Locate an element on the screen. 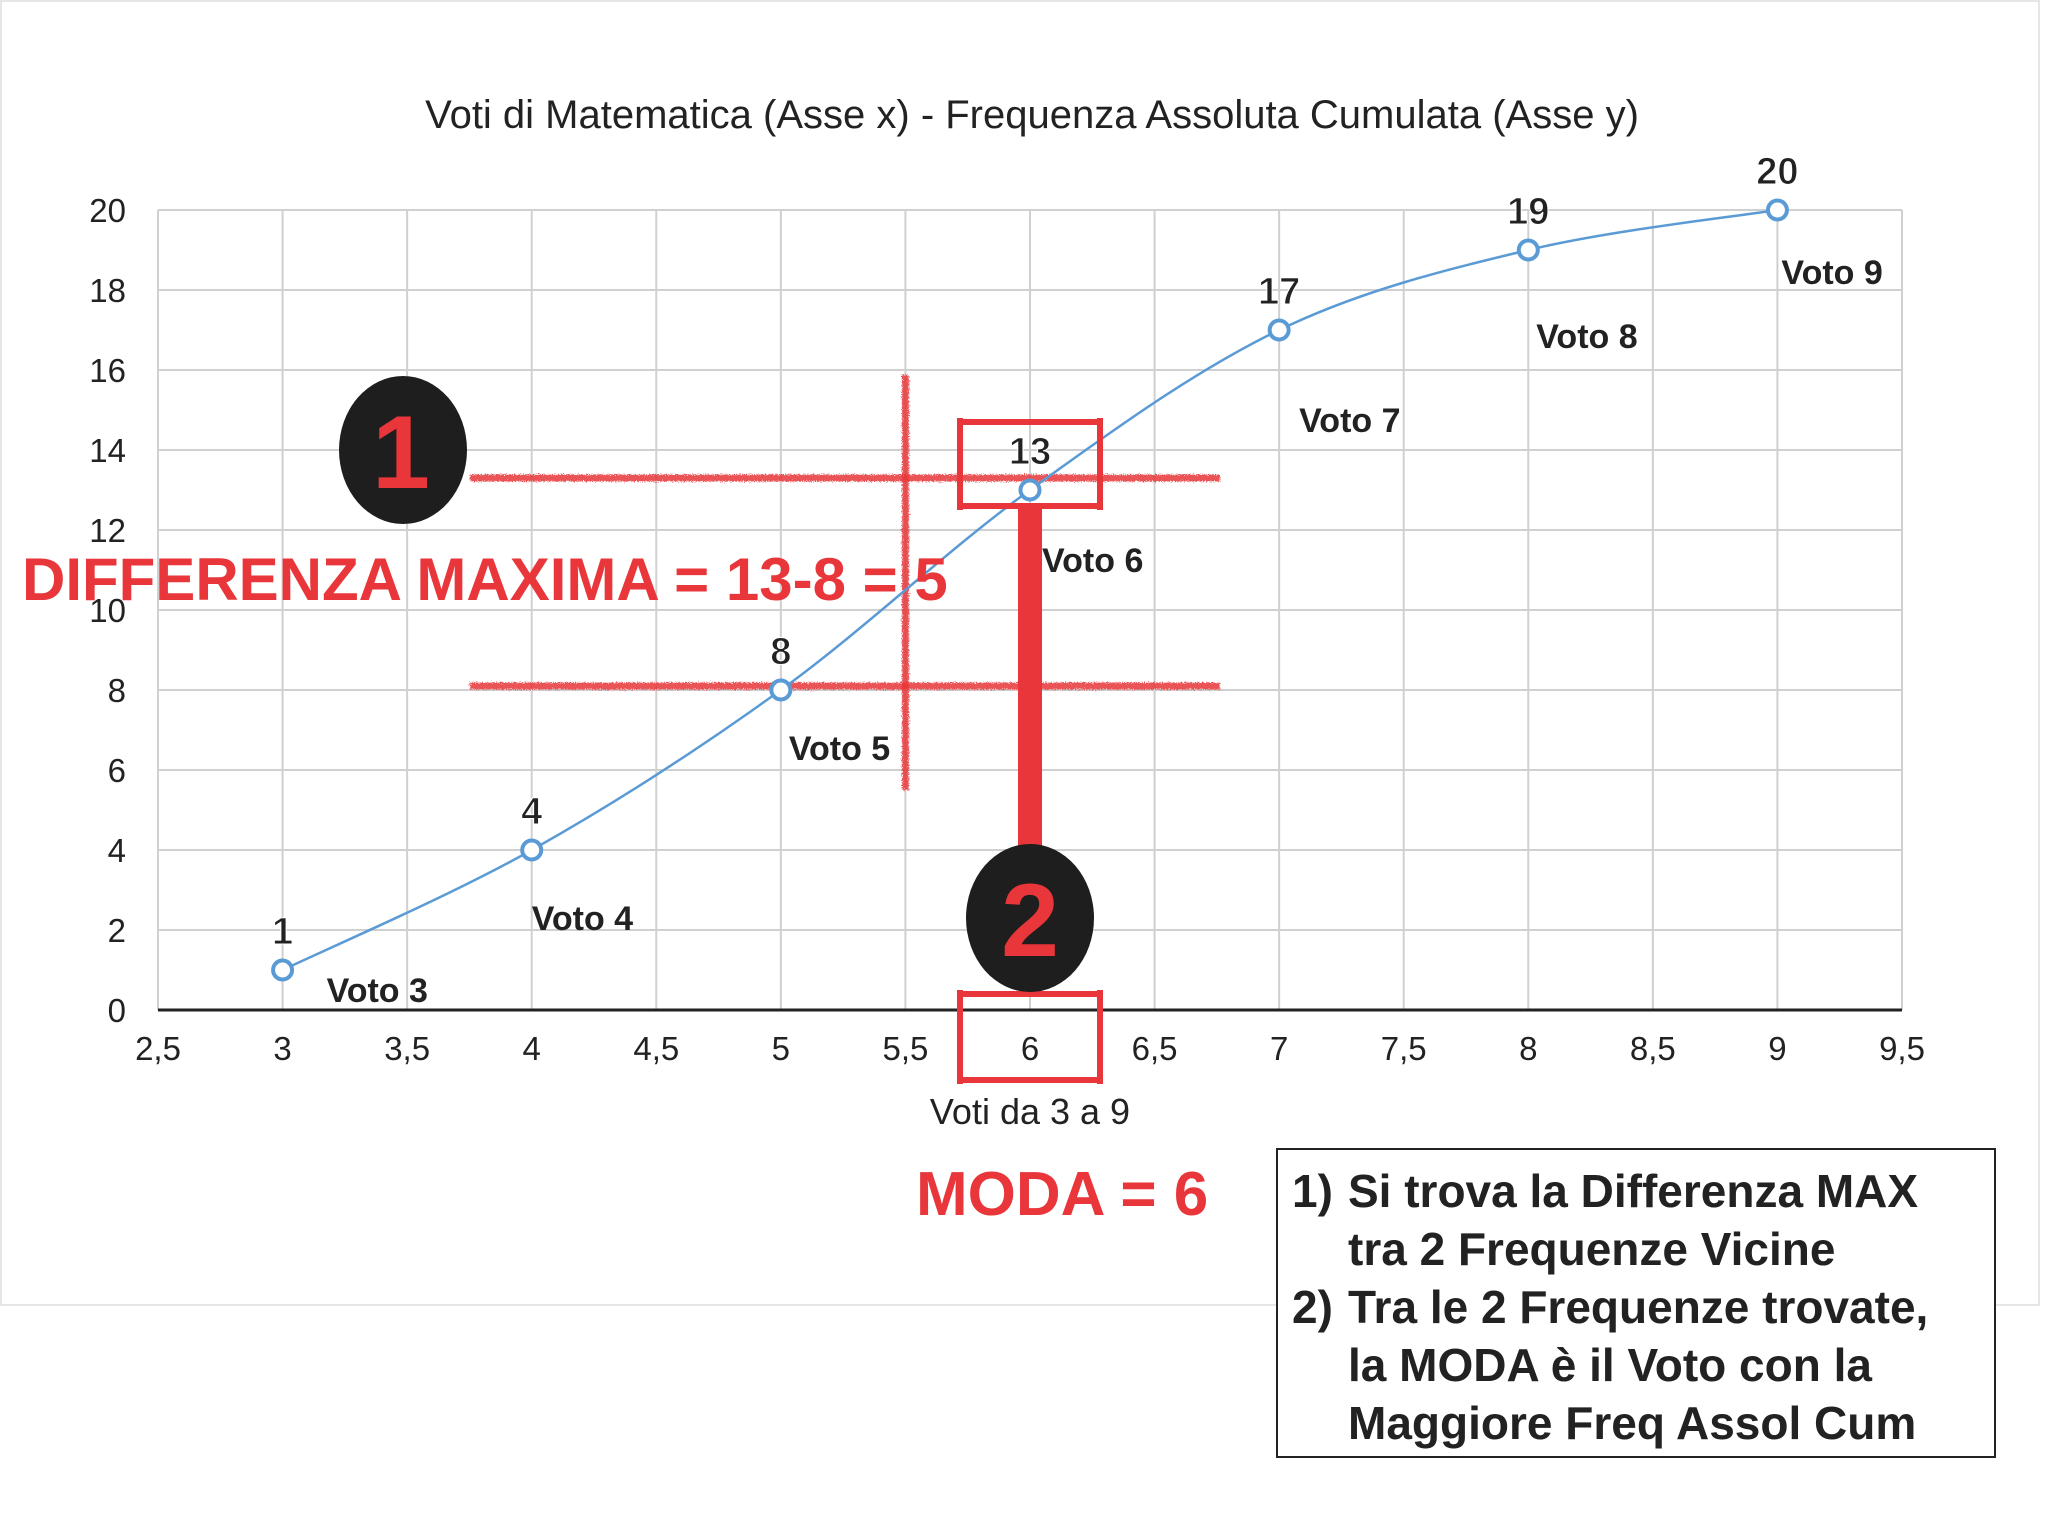  marker-2-circle is located at coordinates (1030, 918).